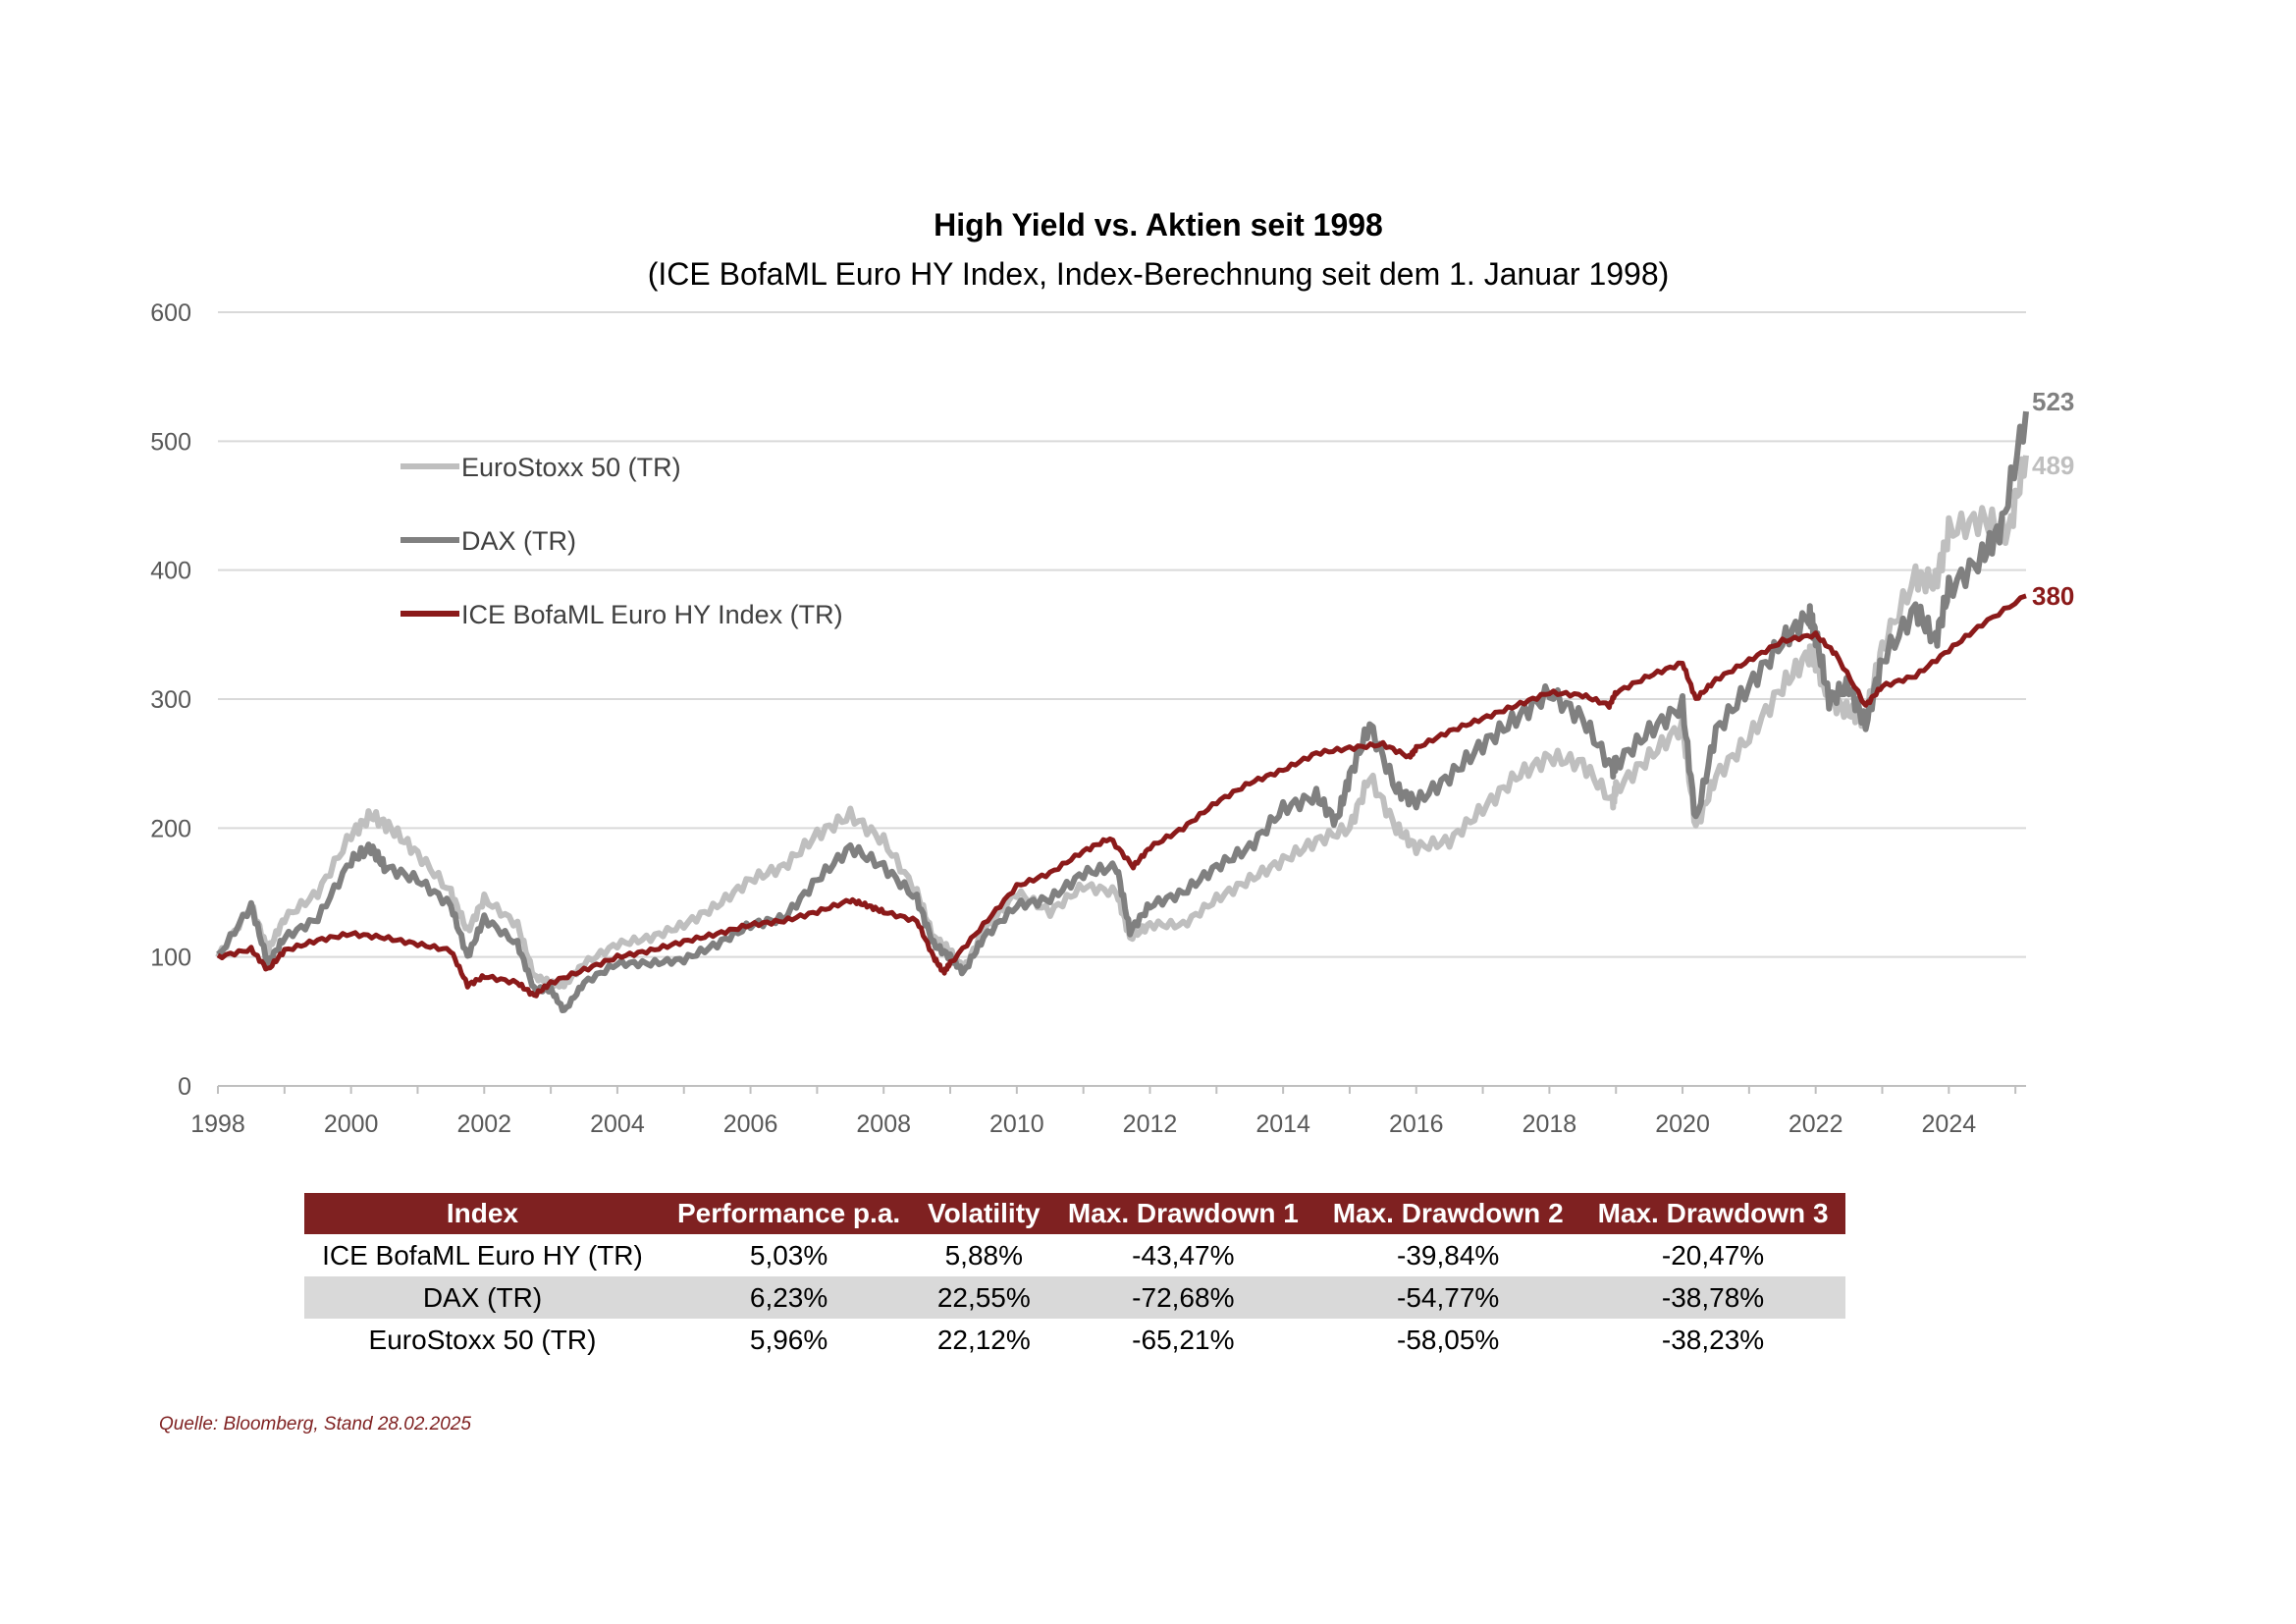 The width and height of the screenshot is (2296, 1624). Describe the element at coordinates (1150, 1124) in the screenshot. I see `x-tick-label: 2012` at that location.